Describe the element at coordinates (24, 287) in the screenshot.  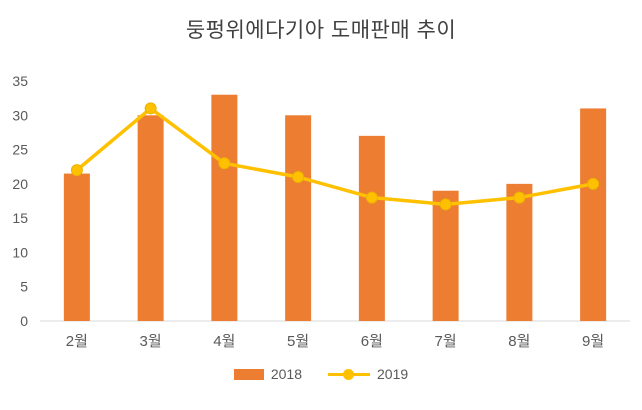
I see `y-axis-tick-label: 5` at that location.